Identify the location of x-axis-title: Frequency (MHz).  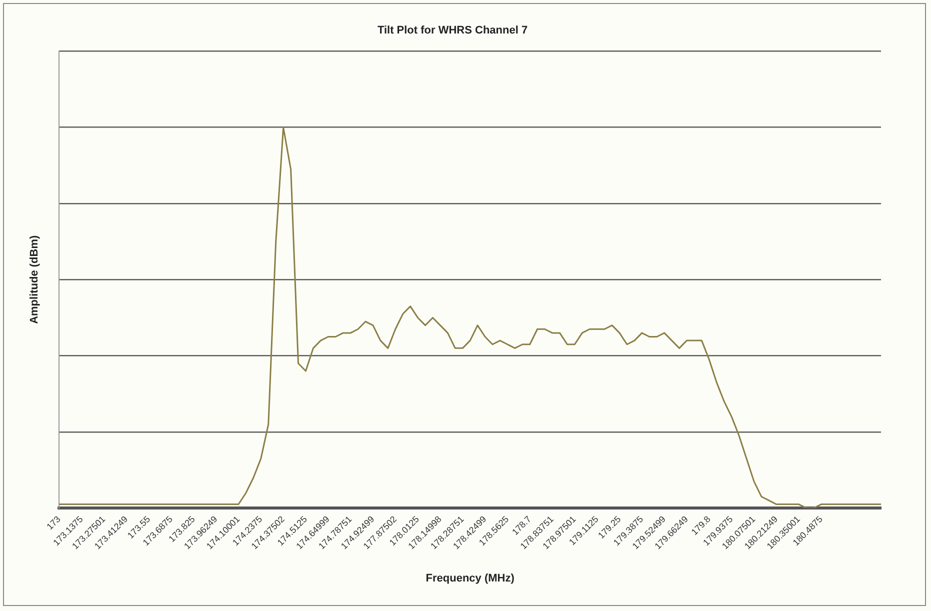
(470, 578).